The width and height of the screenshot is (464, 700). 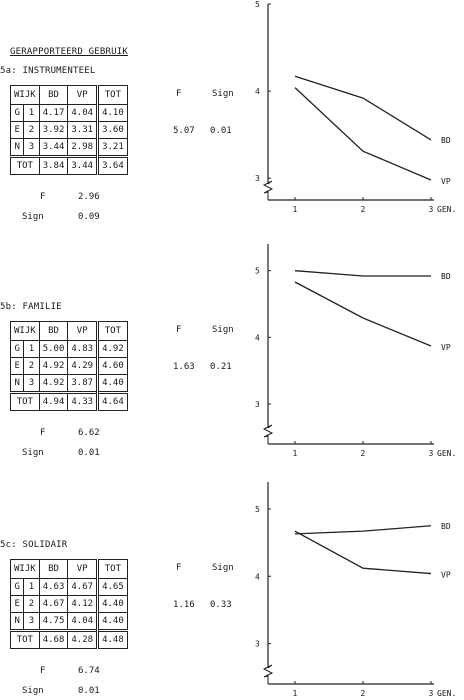 I want to click on vp-value: 2.98, so click(x=83, y=147).